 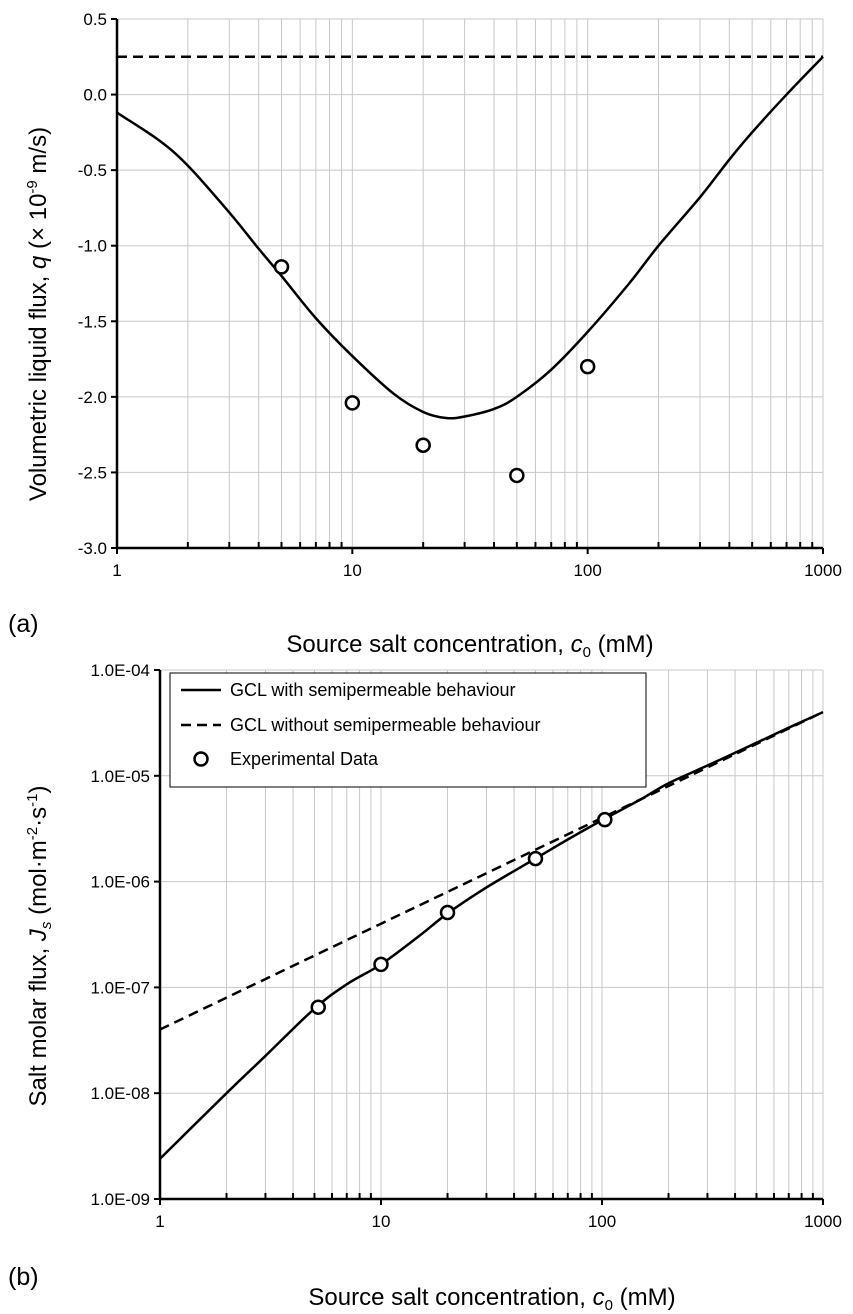 What do you see at coordinates (23, 1277) in the screenshot?
I see `panel-label-b: (b)` at bounding box center [23, 1277].